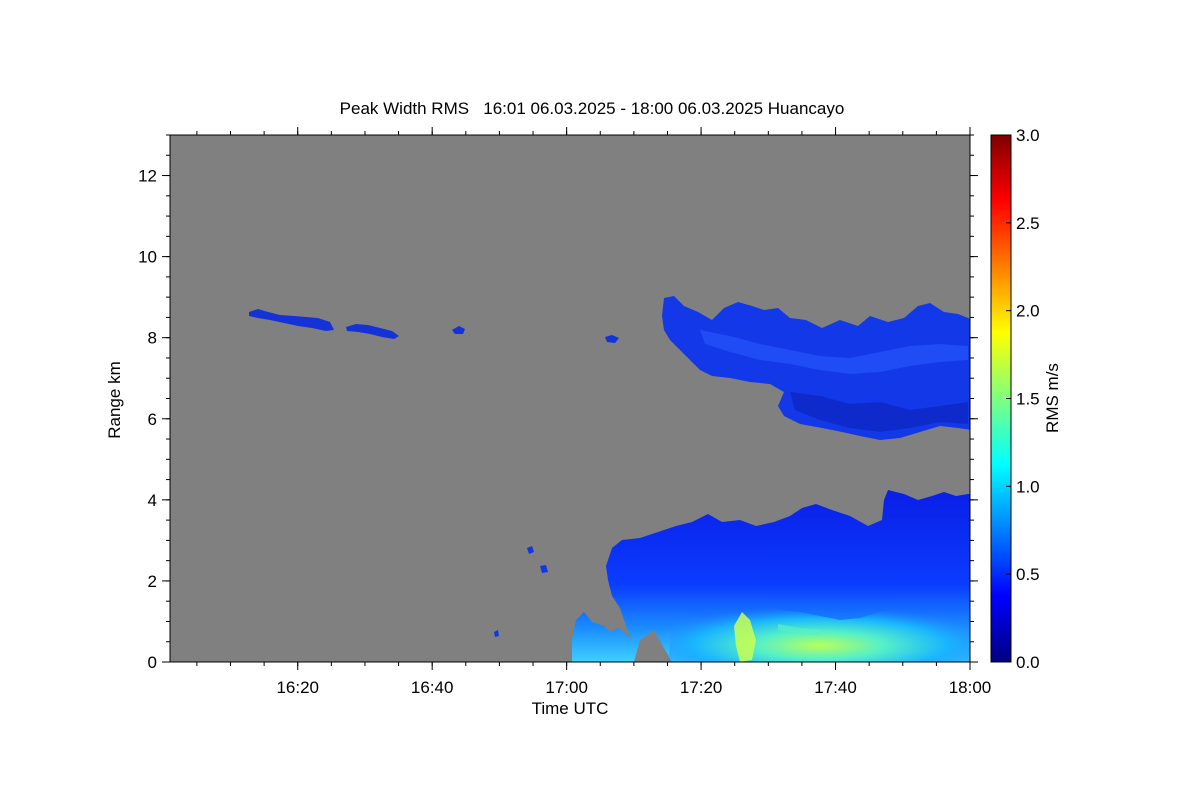 The image size is (1200, 800). Describe the element at coordinates (1028, 574) in the screenshot. I see `colorbar-tick-label: 0.5` at that location.